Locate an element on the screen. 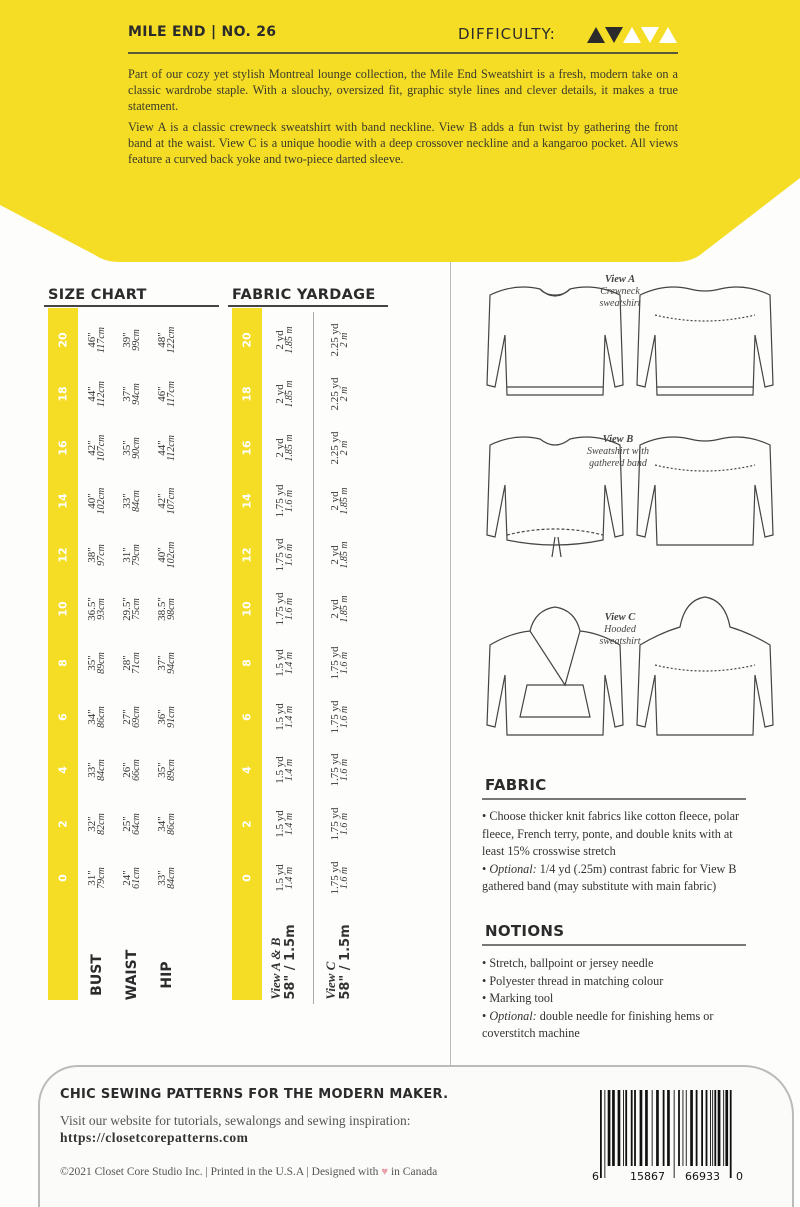 This screenshot has height=1207, width=800. barcode-digits: 6 is located at coordinates (595, 1176).